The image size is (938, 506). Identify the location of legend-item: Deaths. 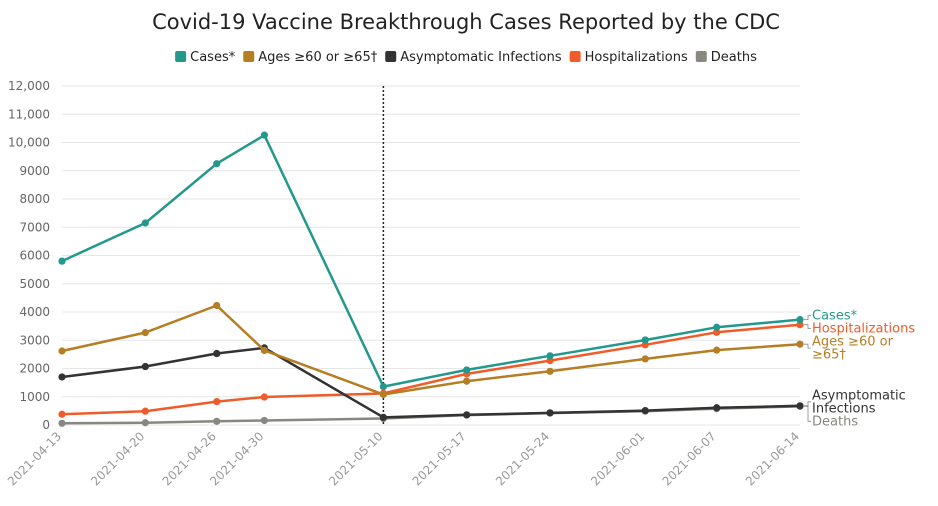
(726, 57).